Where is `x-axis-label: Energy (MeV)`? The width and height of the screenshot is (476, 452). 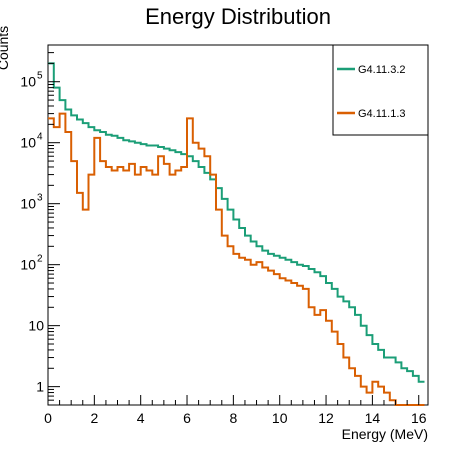 x-axis-label: Energy (MeV) is located at coordinates (385, 434).